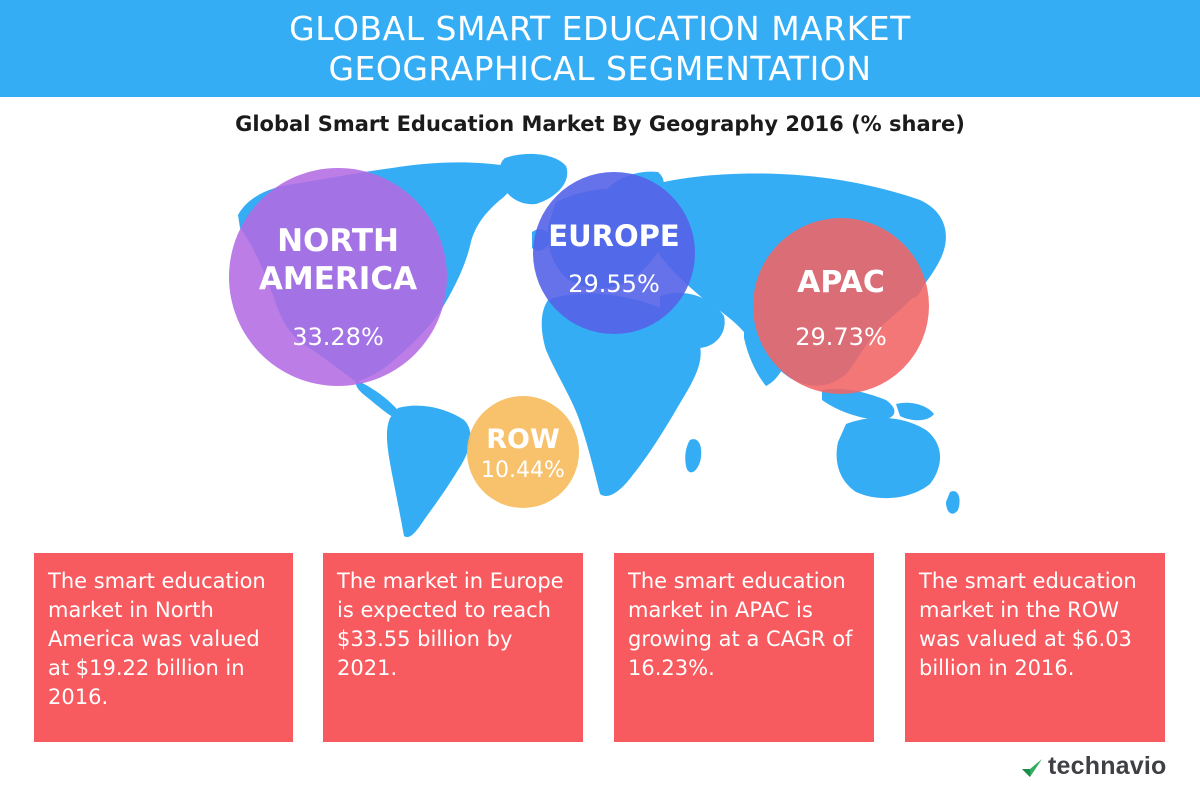 The height and width of the screenshot is (785, 1200). What do you see at coordinates (338, 337) in the screenshot?
I see `north-america-value: 33.28%` at bounding box center [338, 337].